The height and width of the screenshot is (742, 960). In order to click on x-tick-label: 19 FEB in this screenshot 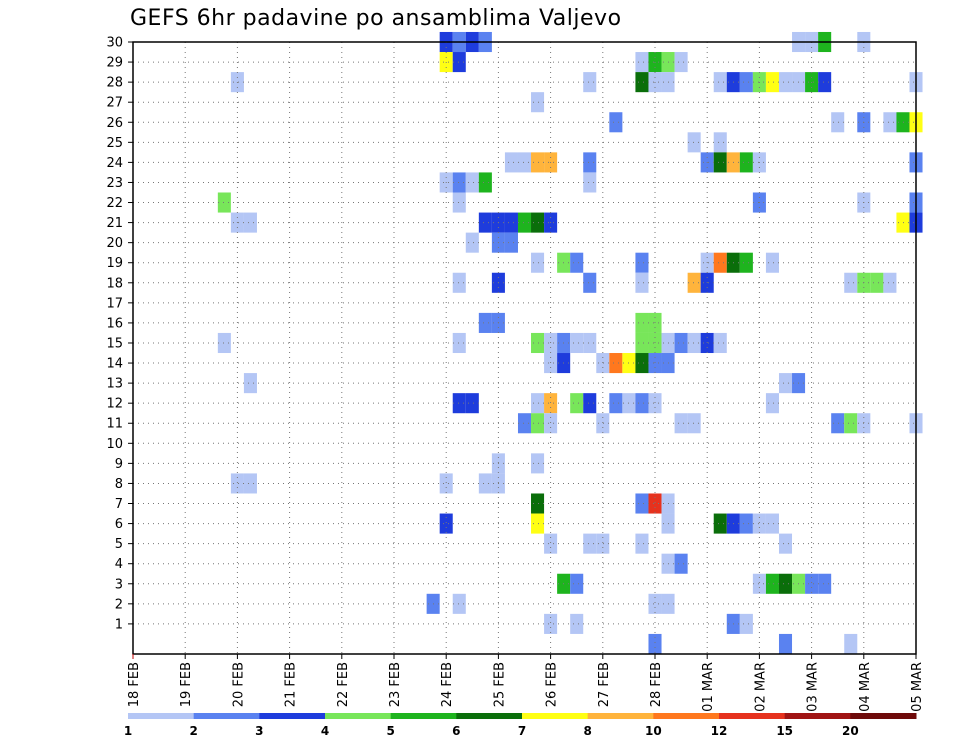, I will do `click(186, 684)`.